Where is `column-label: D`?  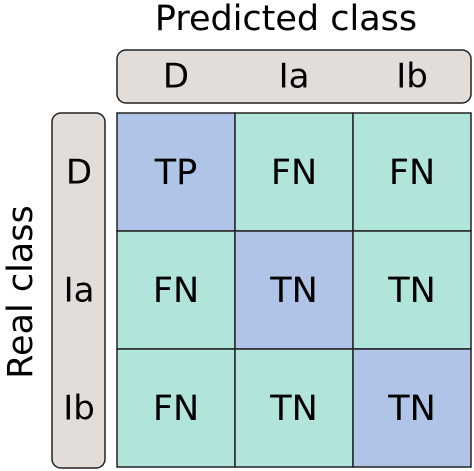
column-label: D is located at coordinates (176, 77).